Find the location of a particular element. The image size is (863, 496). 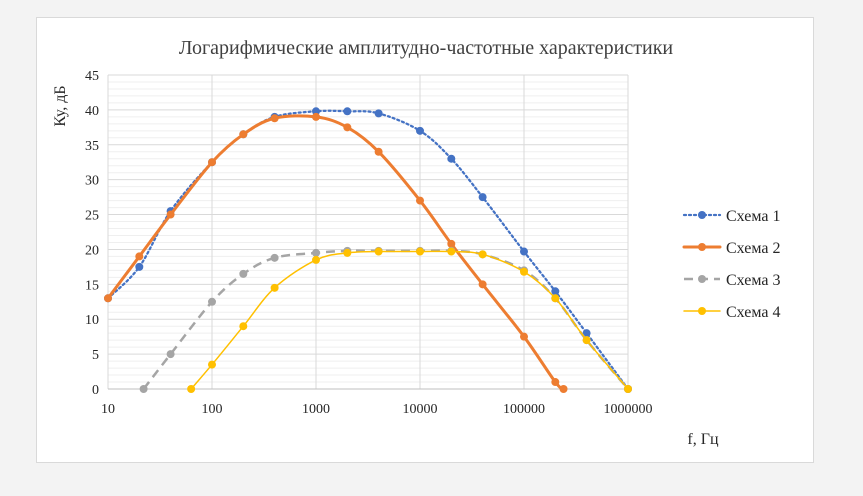

x-axis-title: f, Гц is located at coordinates (703, 439).